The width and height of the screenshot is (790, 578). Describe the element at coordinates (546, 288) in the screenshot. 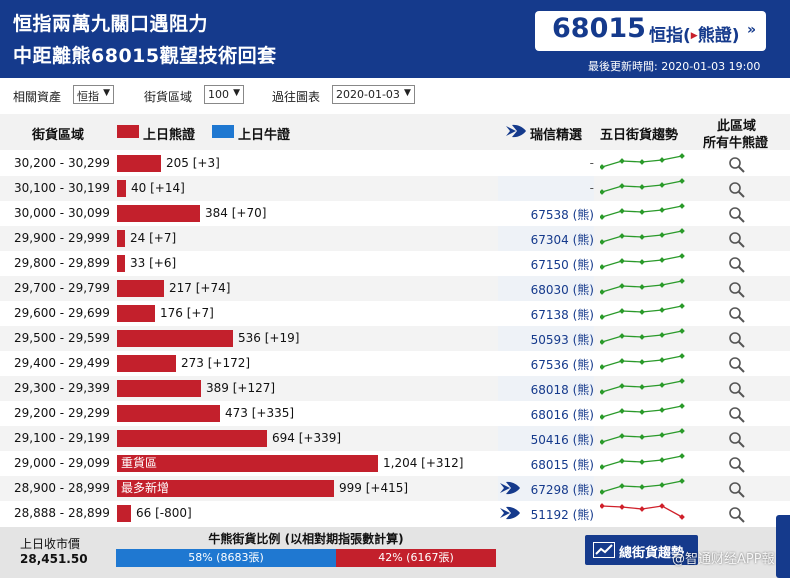

I see `recommend-code: 68030 (熊)` at that location.